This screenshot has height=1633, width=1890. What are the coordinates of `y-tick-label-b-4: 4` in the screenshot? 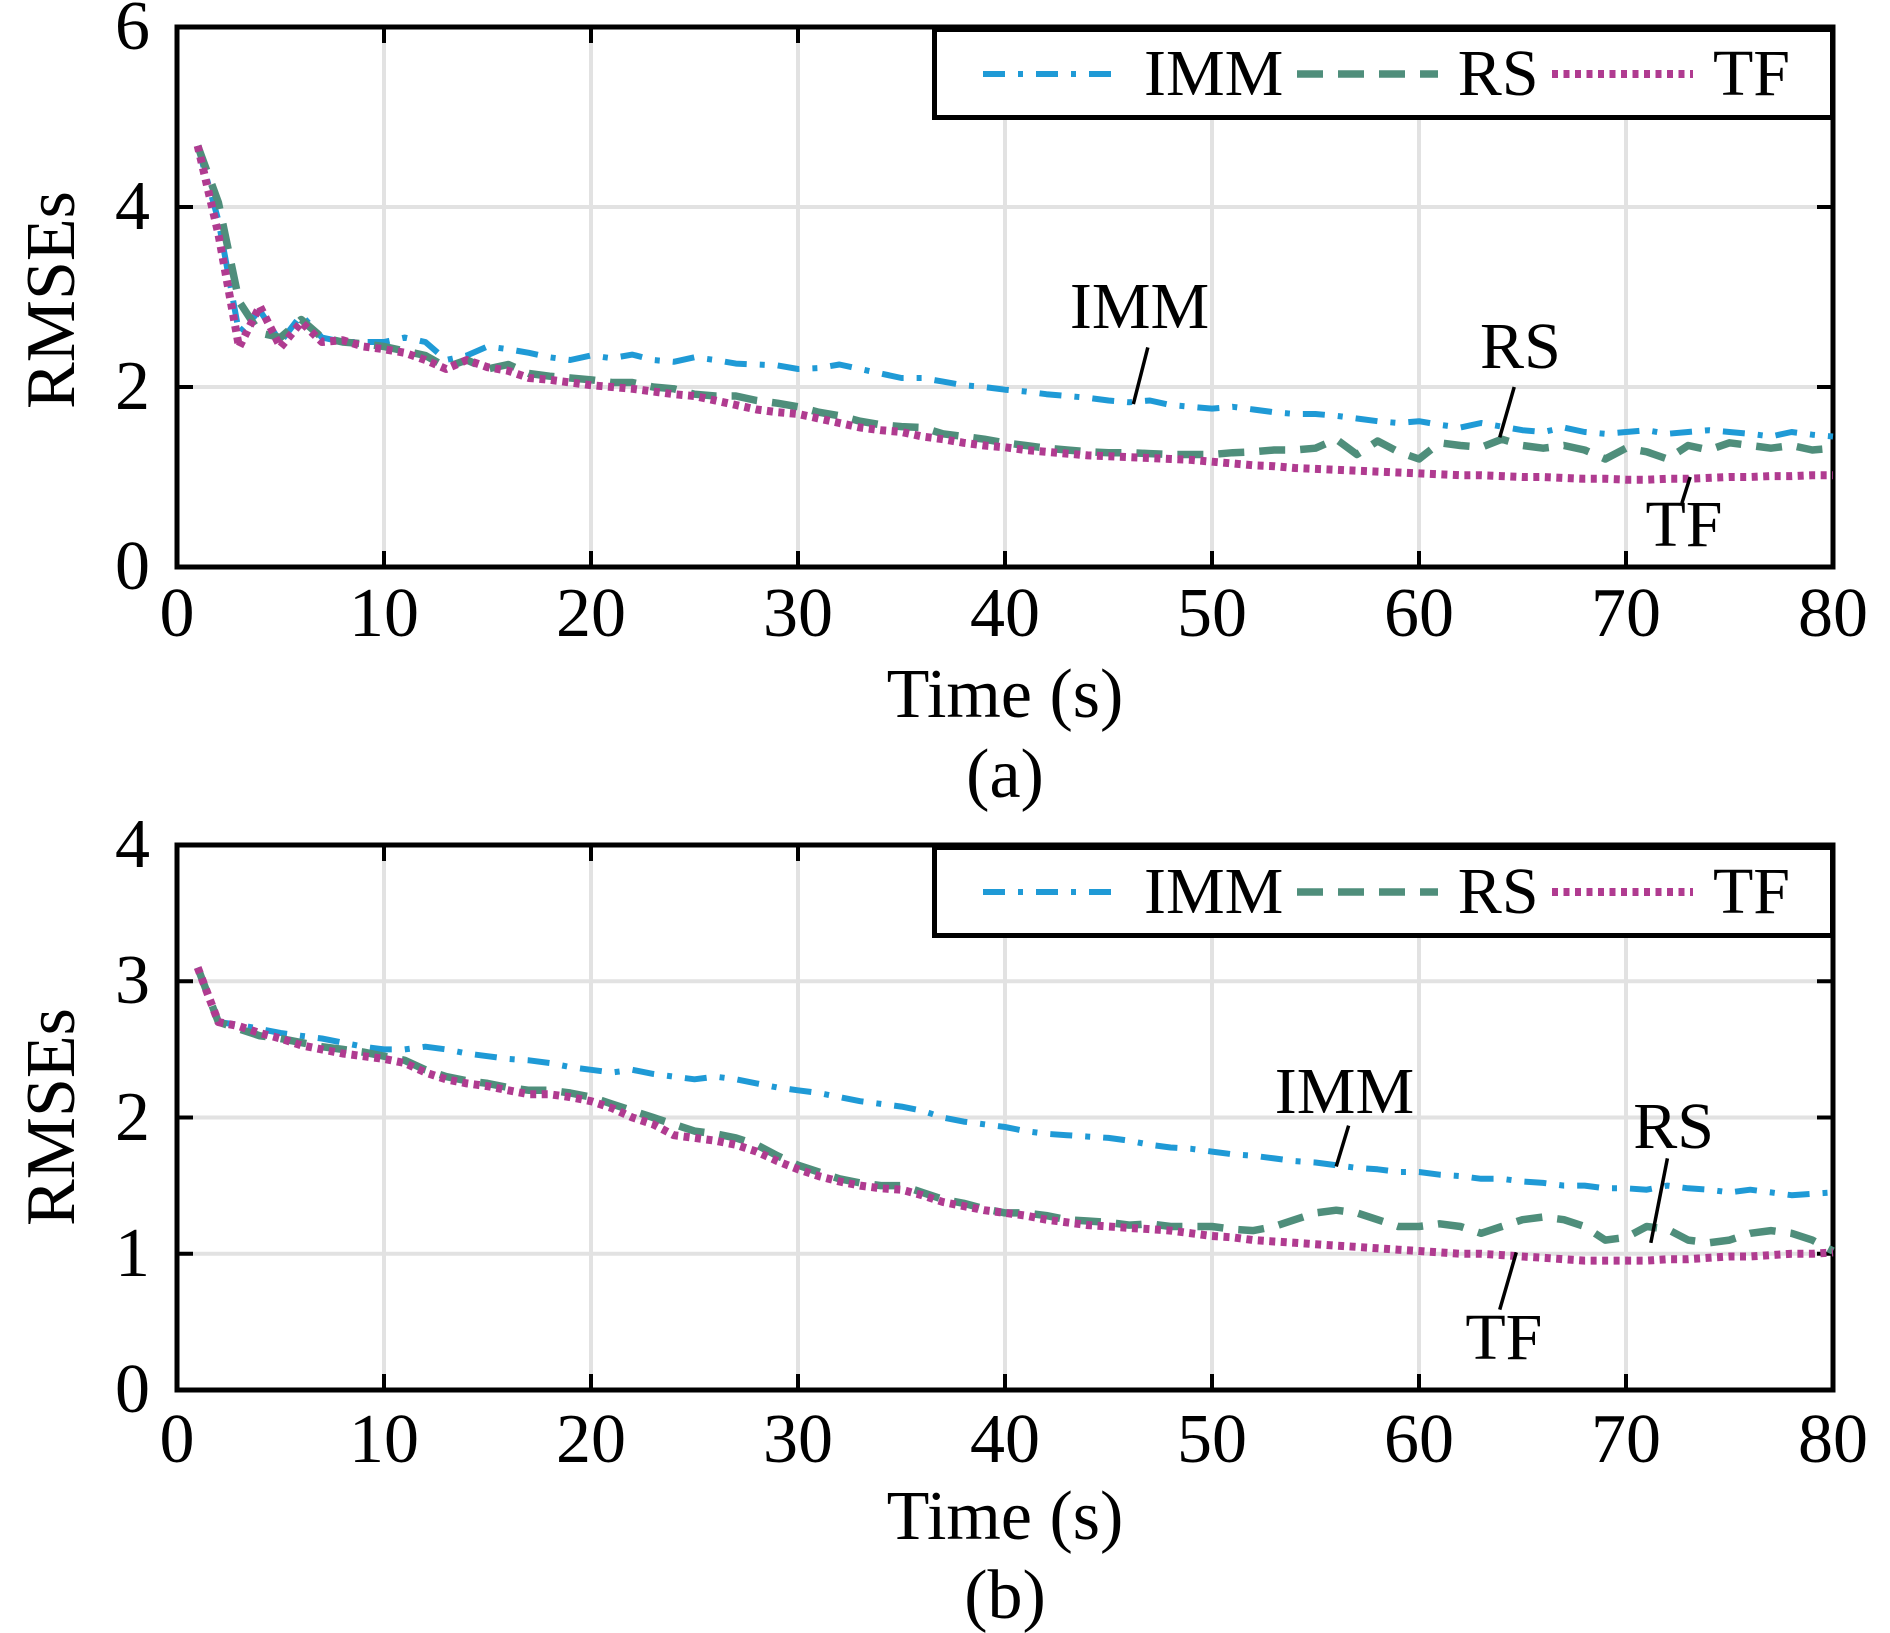 It's located at (132, 844).